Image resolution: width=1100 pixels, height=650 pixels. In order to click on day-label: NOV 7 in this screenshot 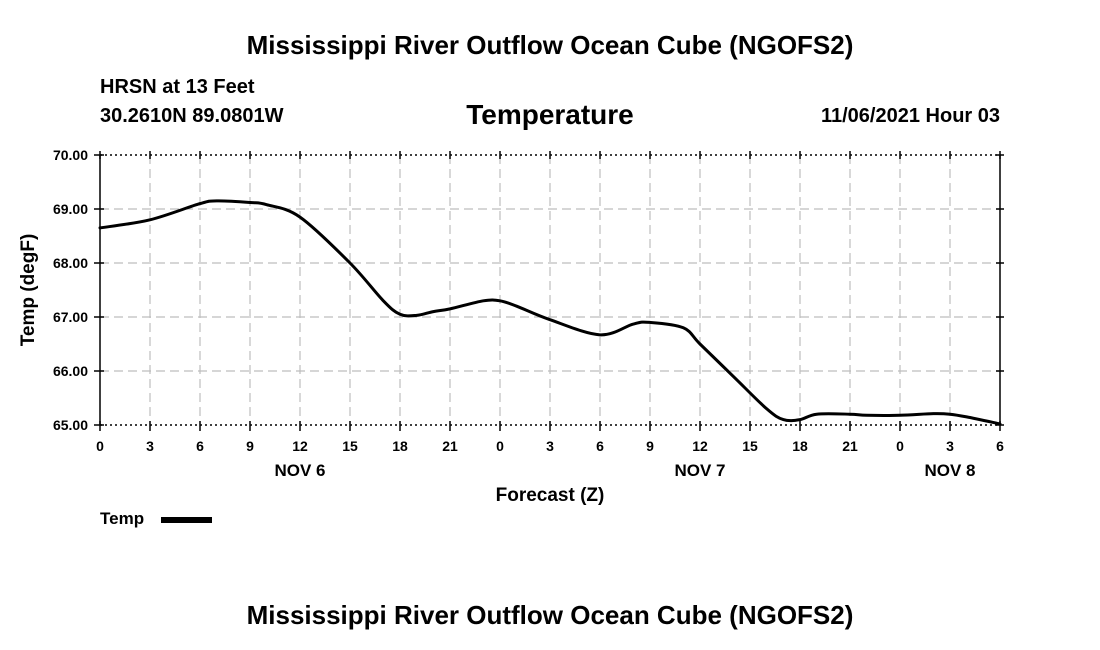, I will do `click(699, 470)`.